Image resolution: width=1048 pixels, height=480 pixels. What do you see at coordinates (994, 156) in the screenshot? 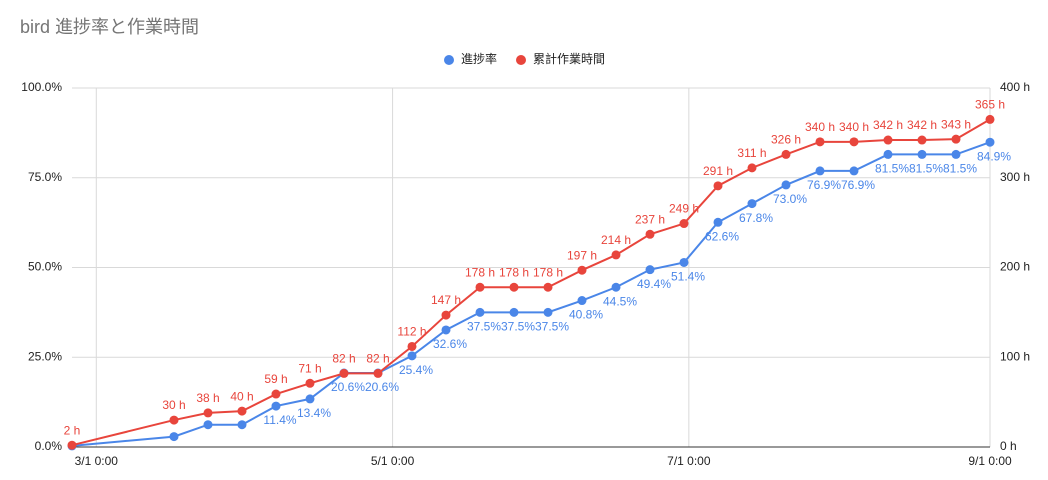
I see `data-label: 84.9%` at bounding box center [994, 156].